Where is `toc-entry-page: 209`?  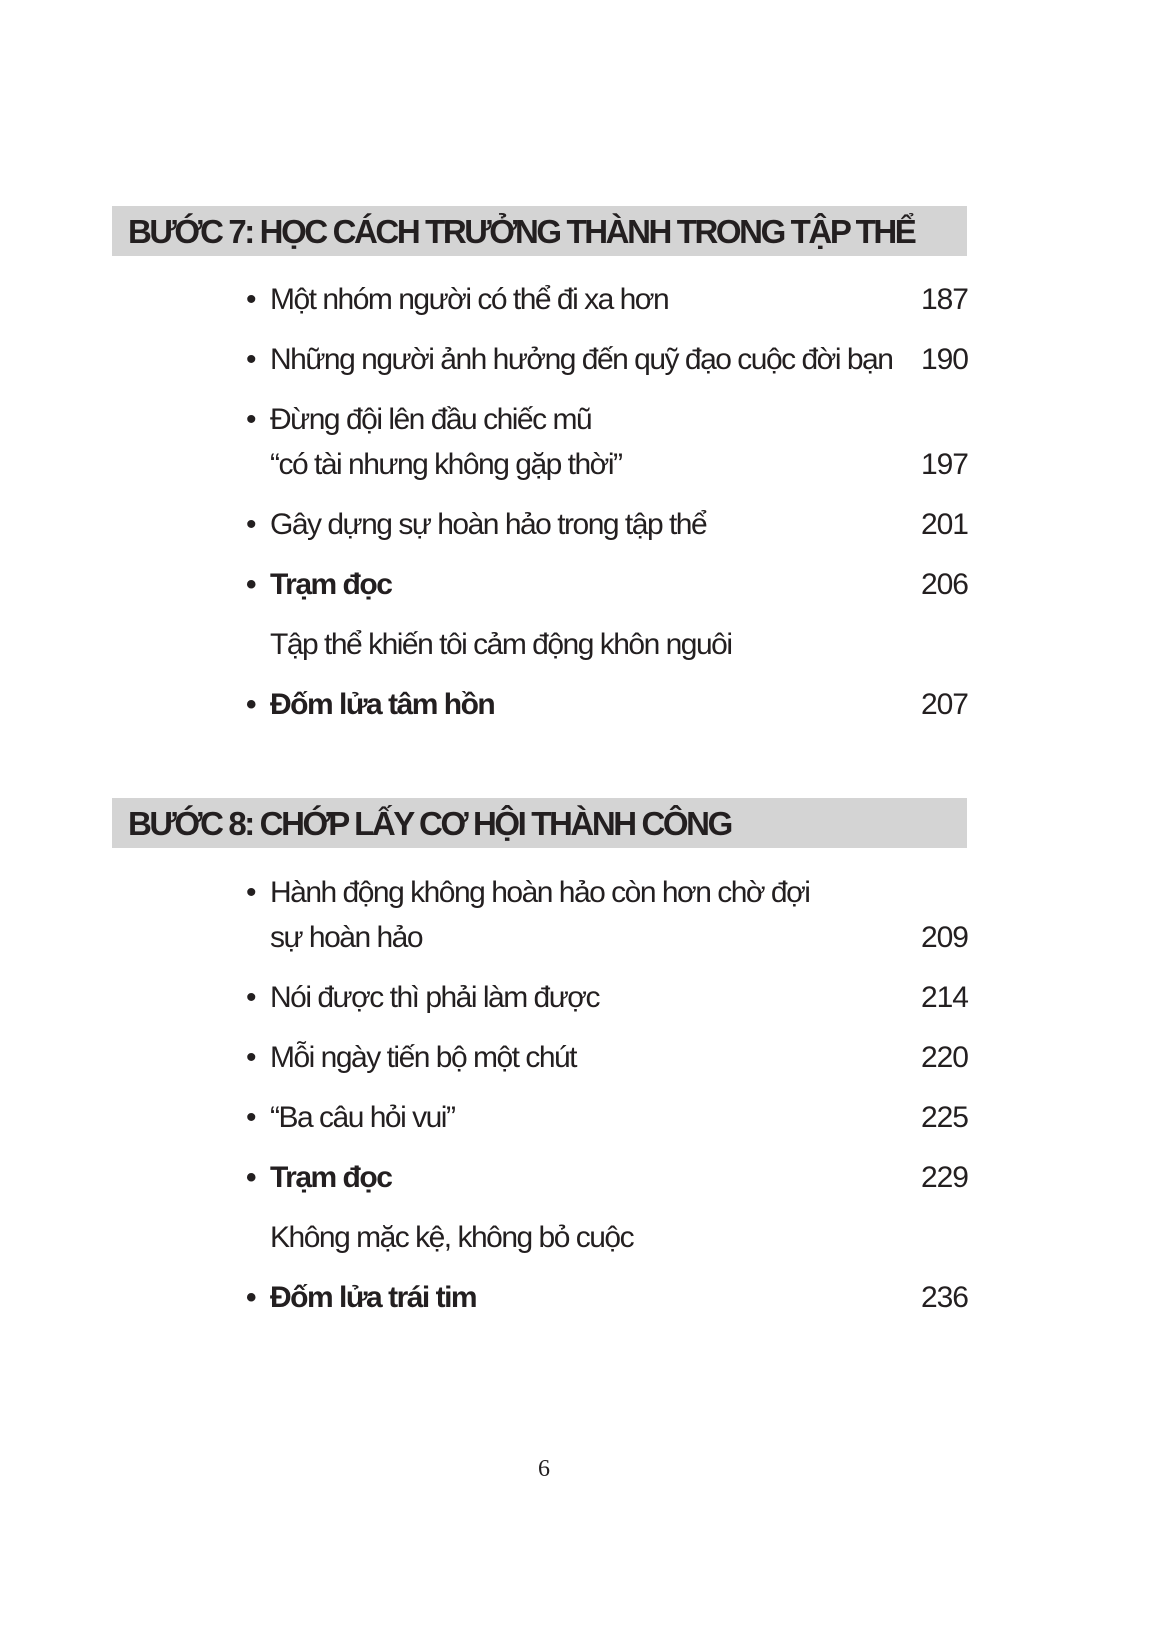 toc-entry-page: 209 is located at coordinates (944, 937).